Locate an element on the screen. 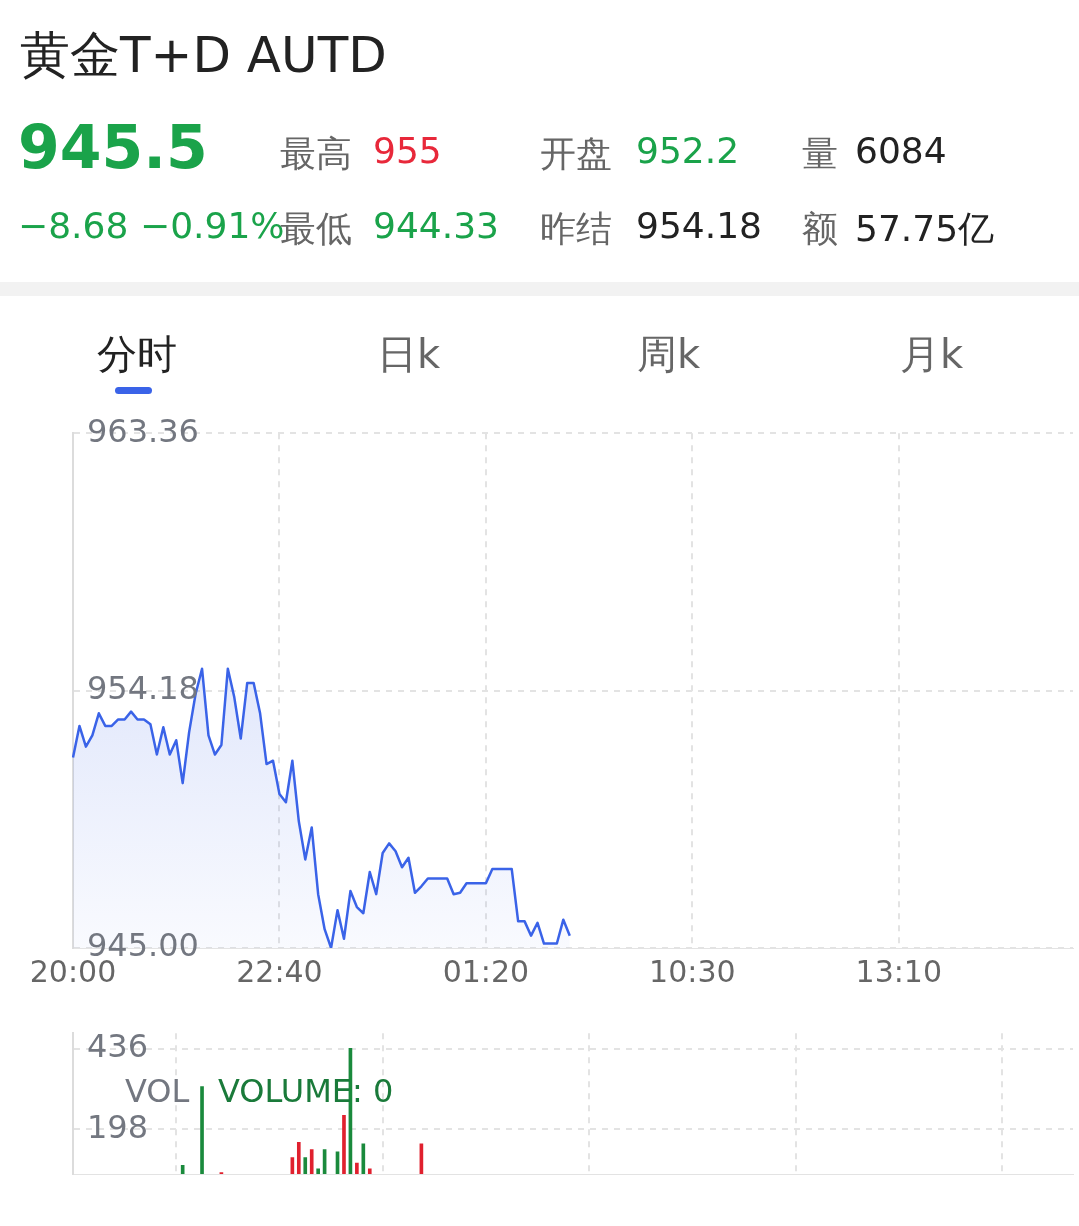 This screenshot has width=1079, height=1226. text: 量 is located at coordinates (820, 154).